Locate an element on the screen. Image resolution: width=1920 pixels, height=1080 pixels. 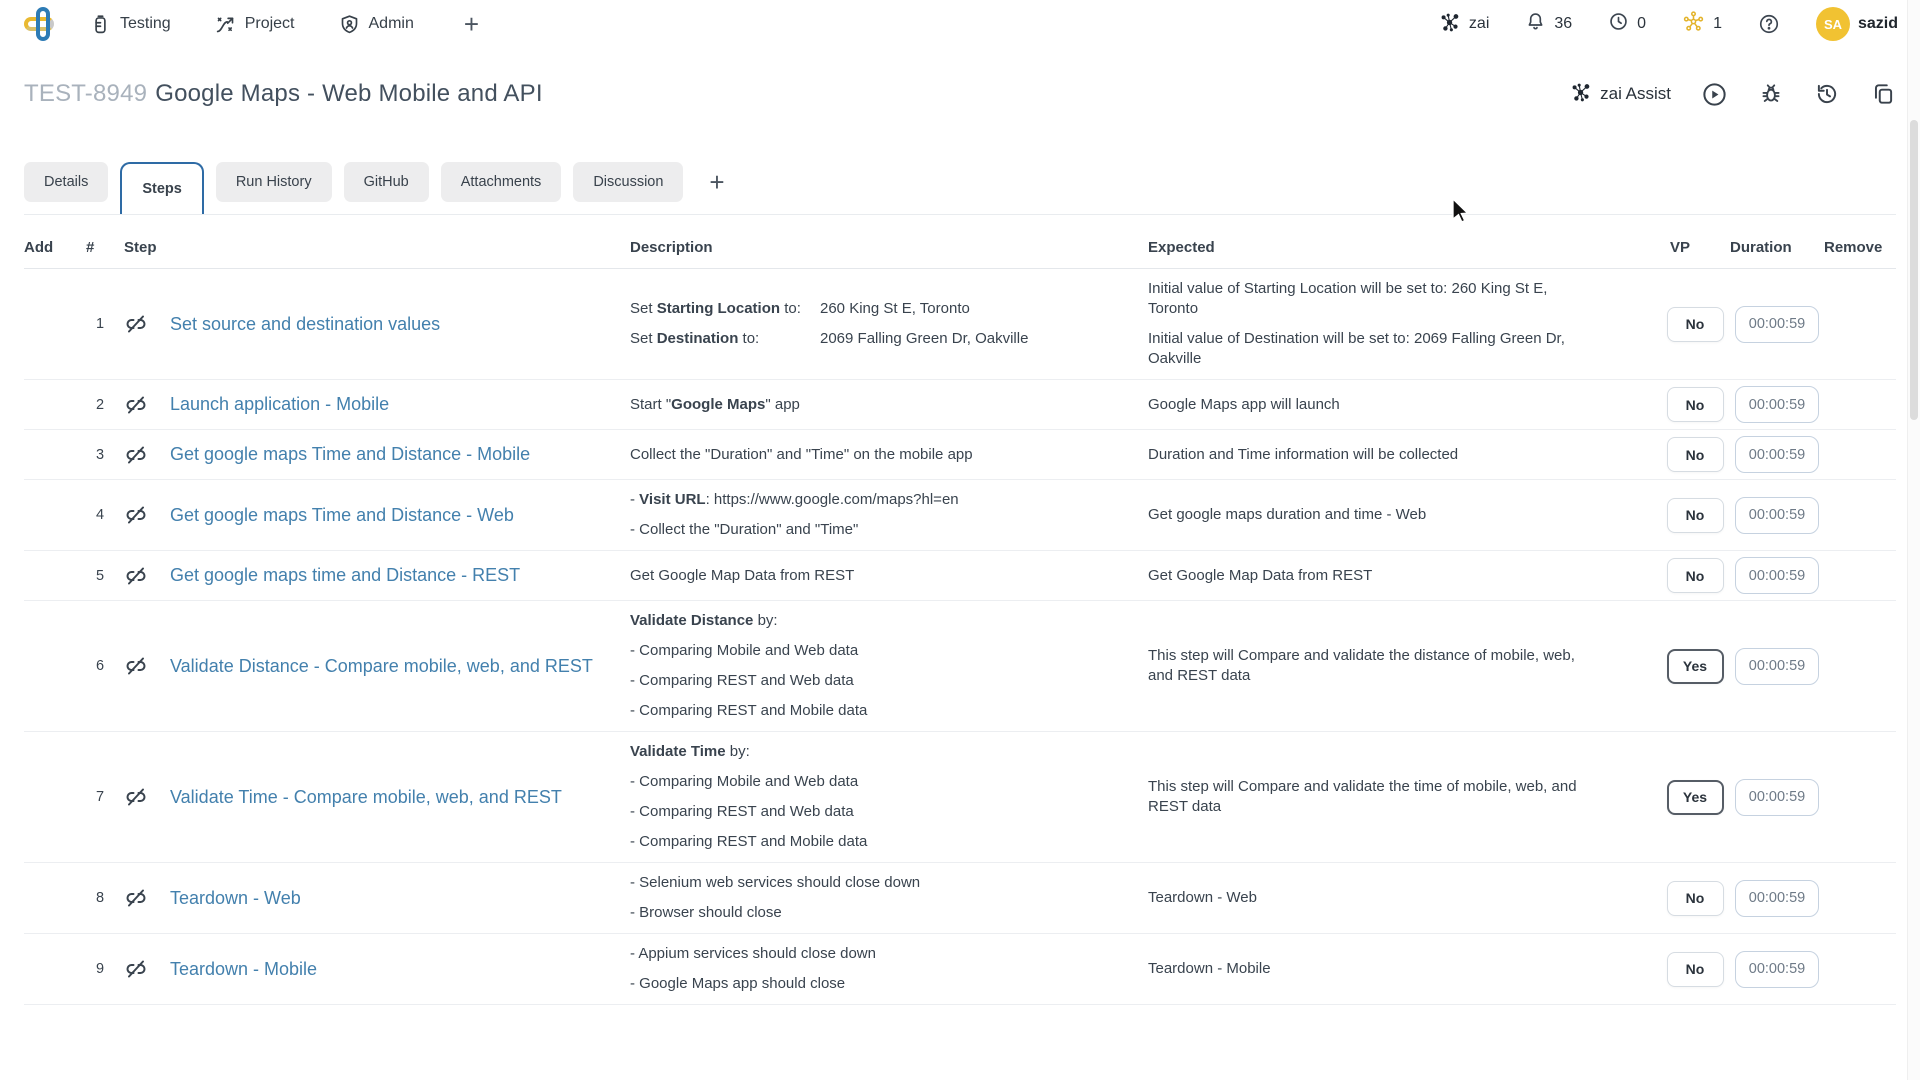
strategy-icon is located at coordinates (225, 24).